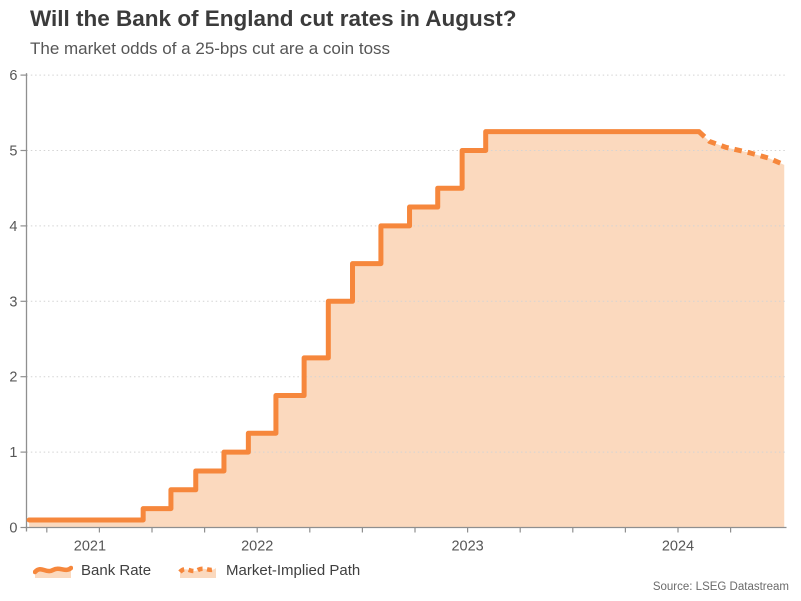 The width and height of the screenshot is (801, 601). Describe the element at coordinates (13, 76) in the screenshot. I see `y-tick-label-6: 6` at that location.